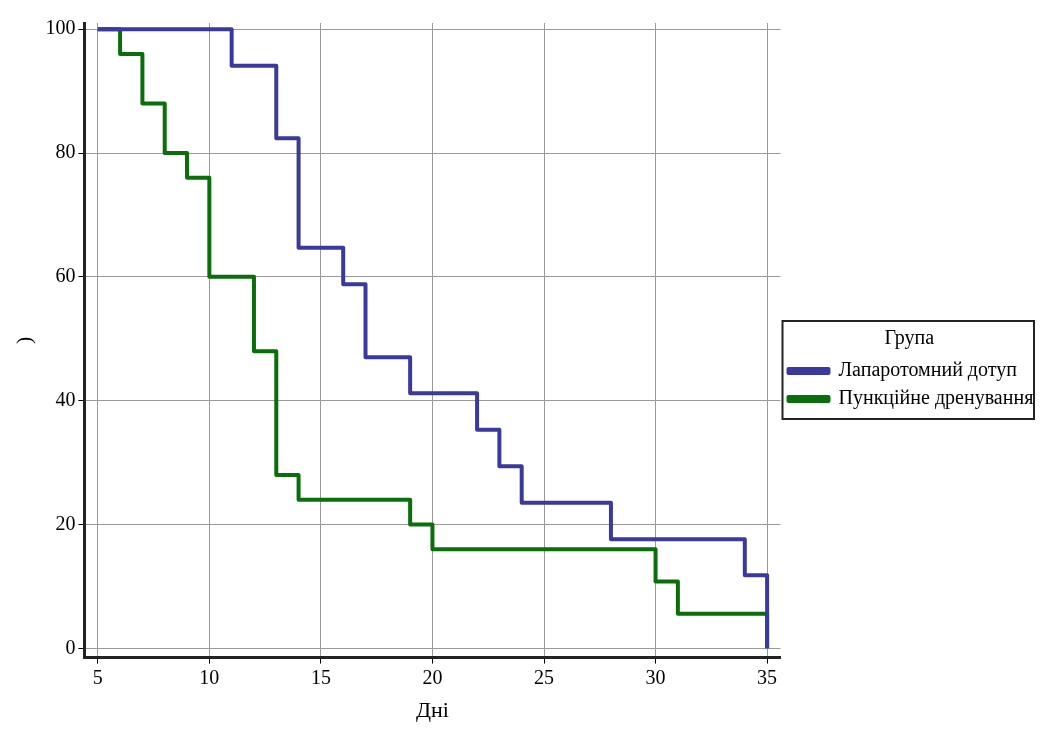  What do you see at coordinates (23, 340) in the screenshot?
I see `y-axis-title: )` at bounding box center [23, 340].